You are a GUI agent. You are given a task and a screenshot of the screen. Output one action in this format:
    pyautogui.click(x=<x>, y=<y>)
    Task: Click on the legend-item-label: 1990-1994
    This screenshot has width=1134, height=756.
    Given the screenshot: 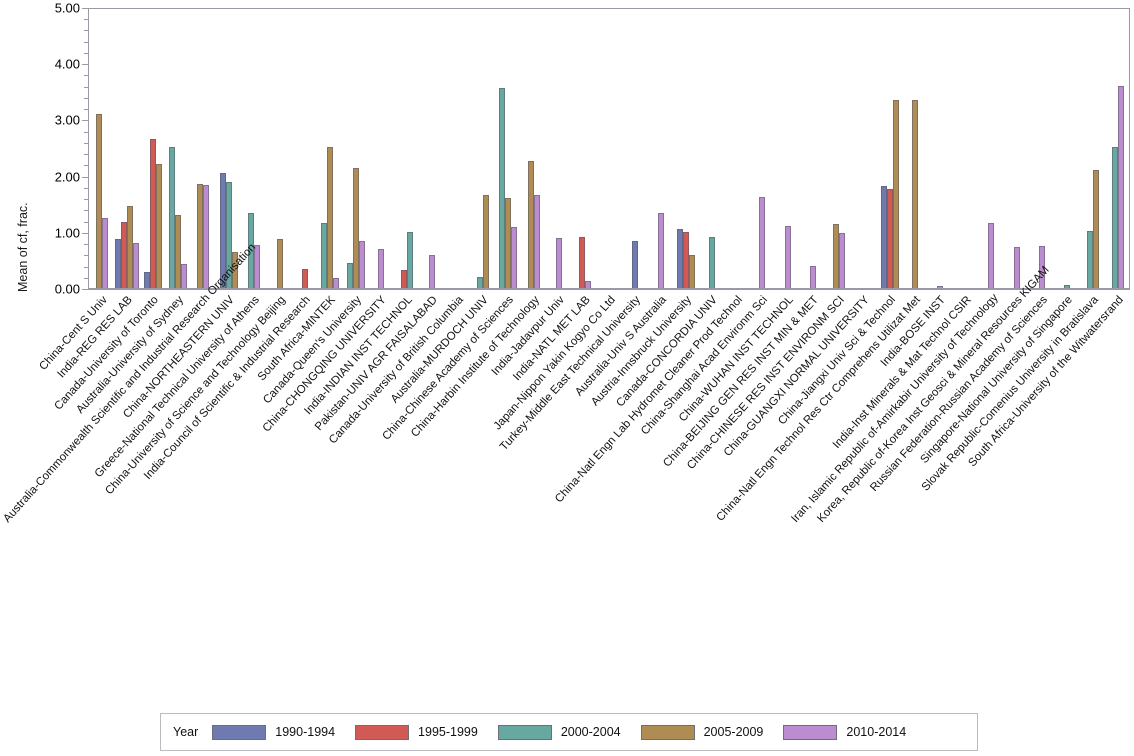 What is the action you would take?
    pyautogui.click(x=305, y=732)
    